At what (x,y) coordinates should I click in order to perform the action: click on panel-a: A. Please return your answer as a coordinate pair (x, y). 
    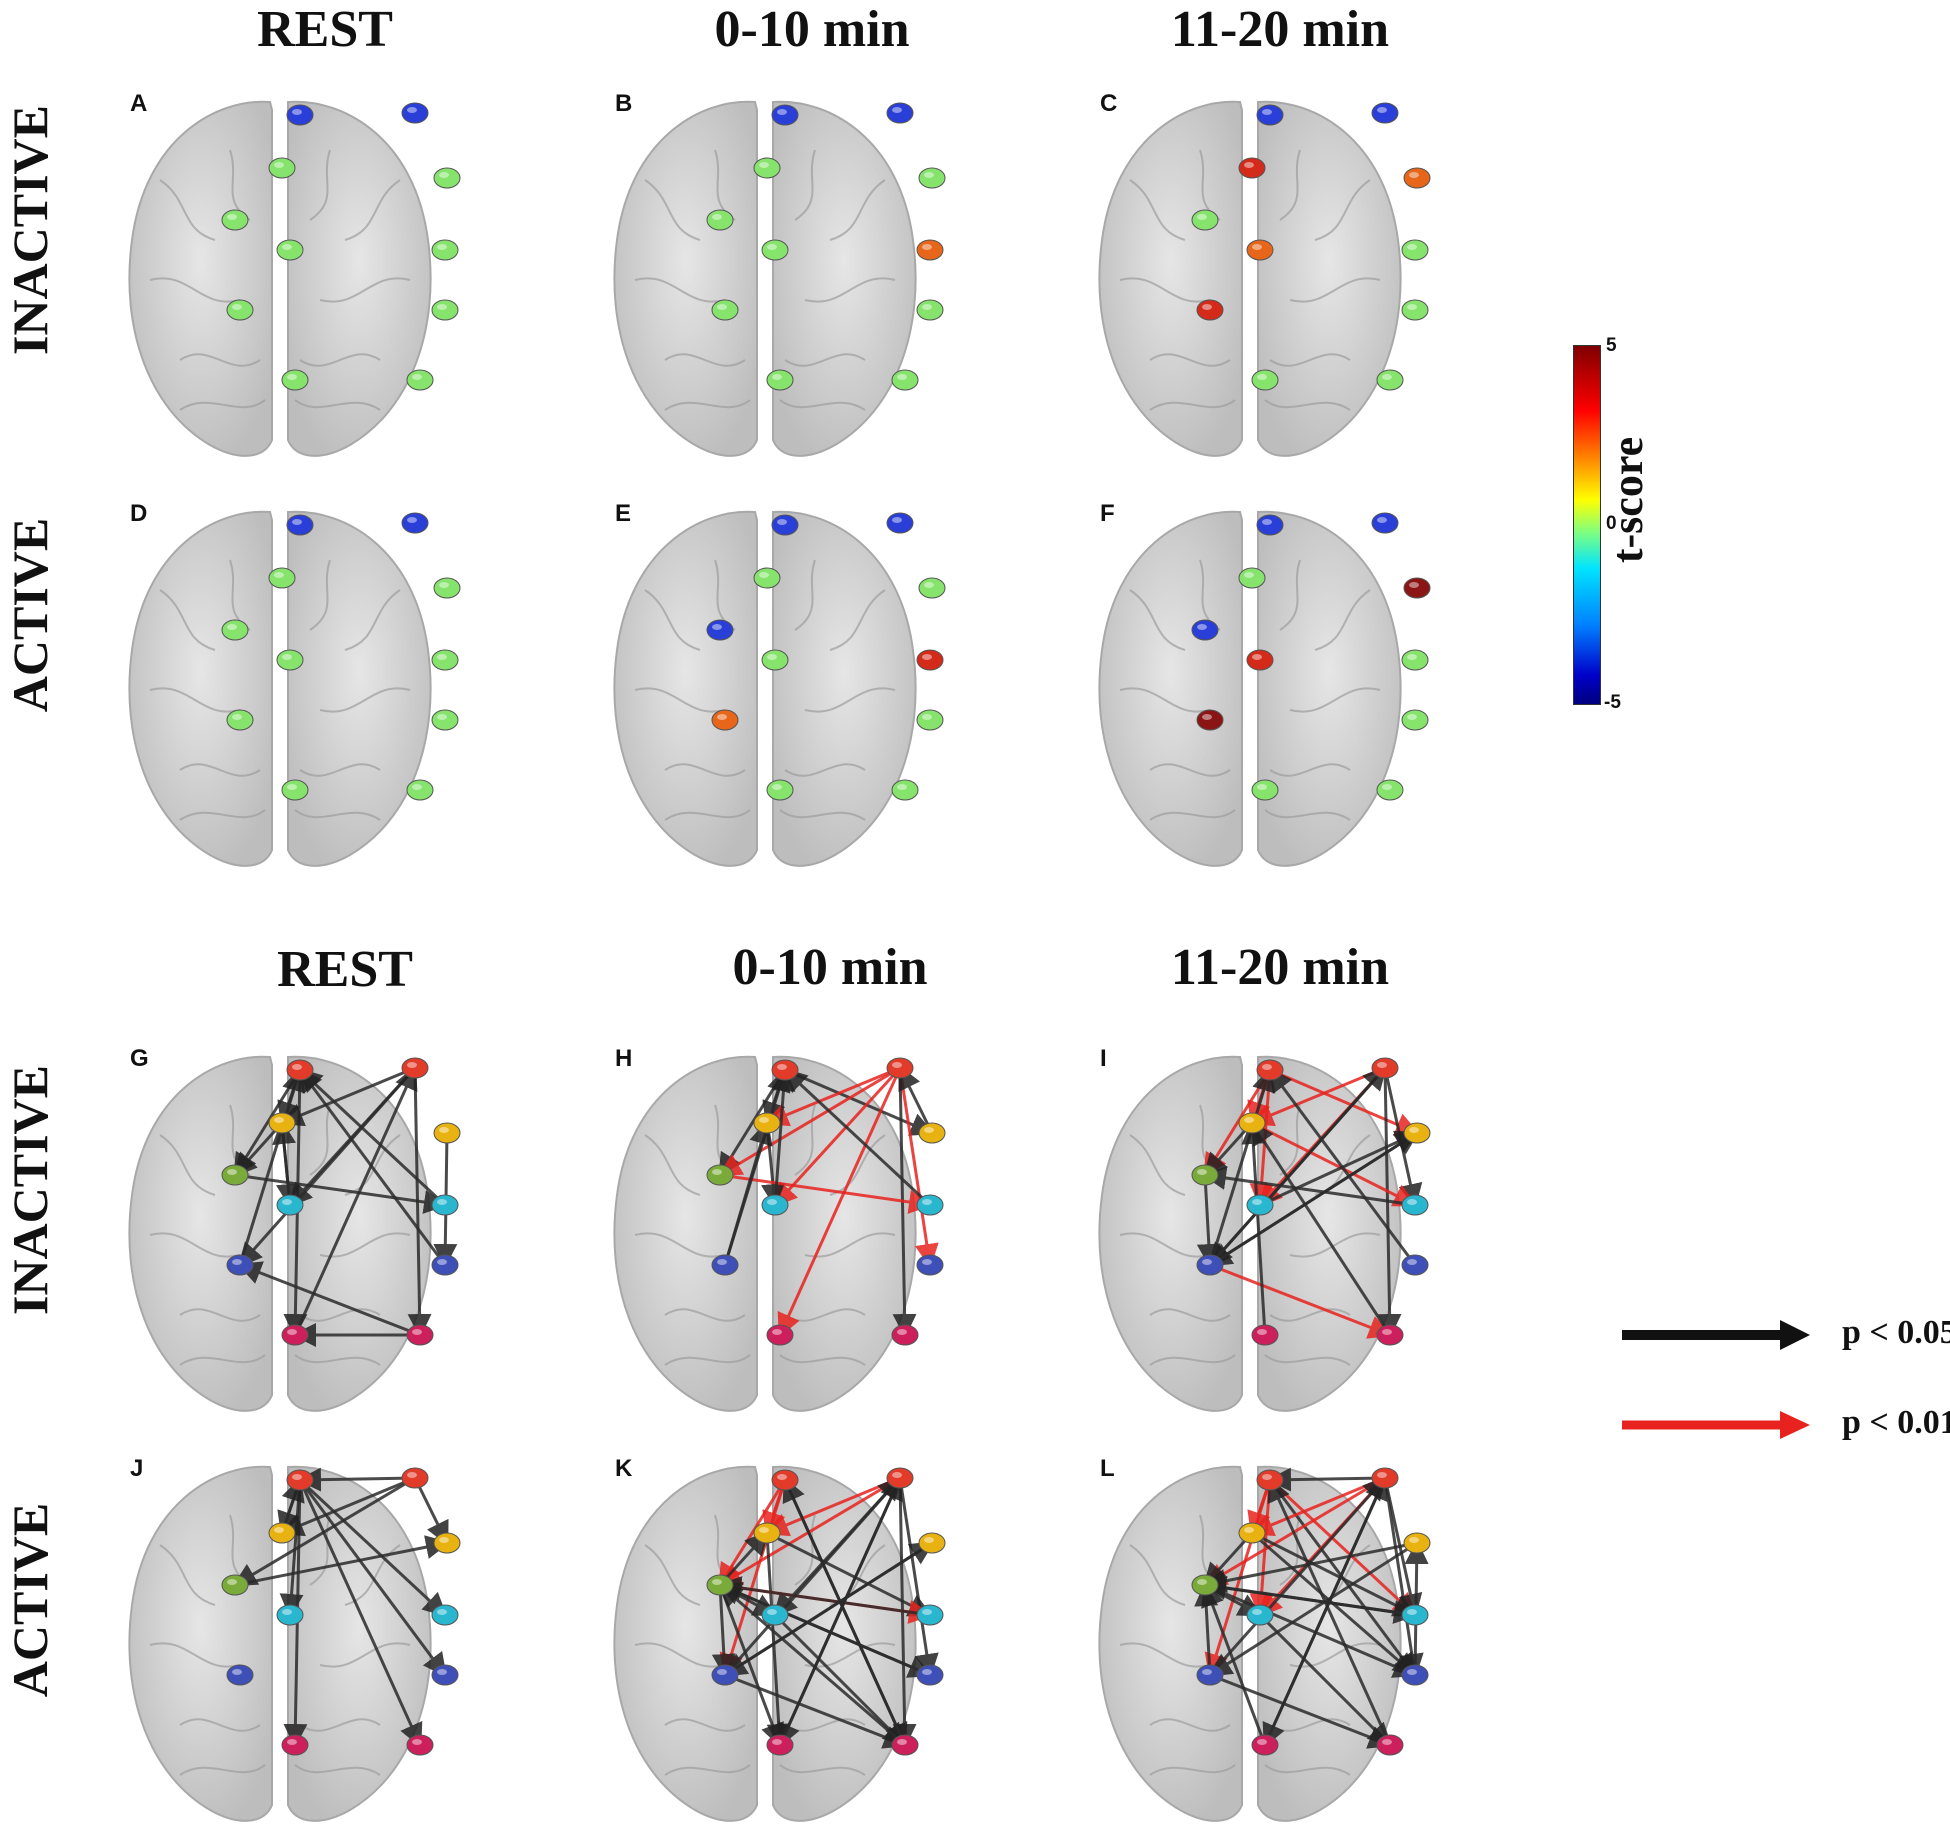
    Looking at the image, I should click on (339, 280).